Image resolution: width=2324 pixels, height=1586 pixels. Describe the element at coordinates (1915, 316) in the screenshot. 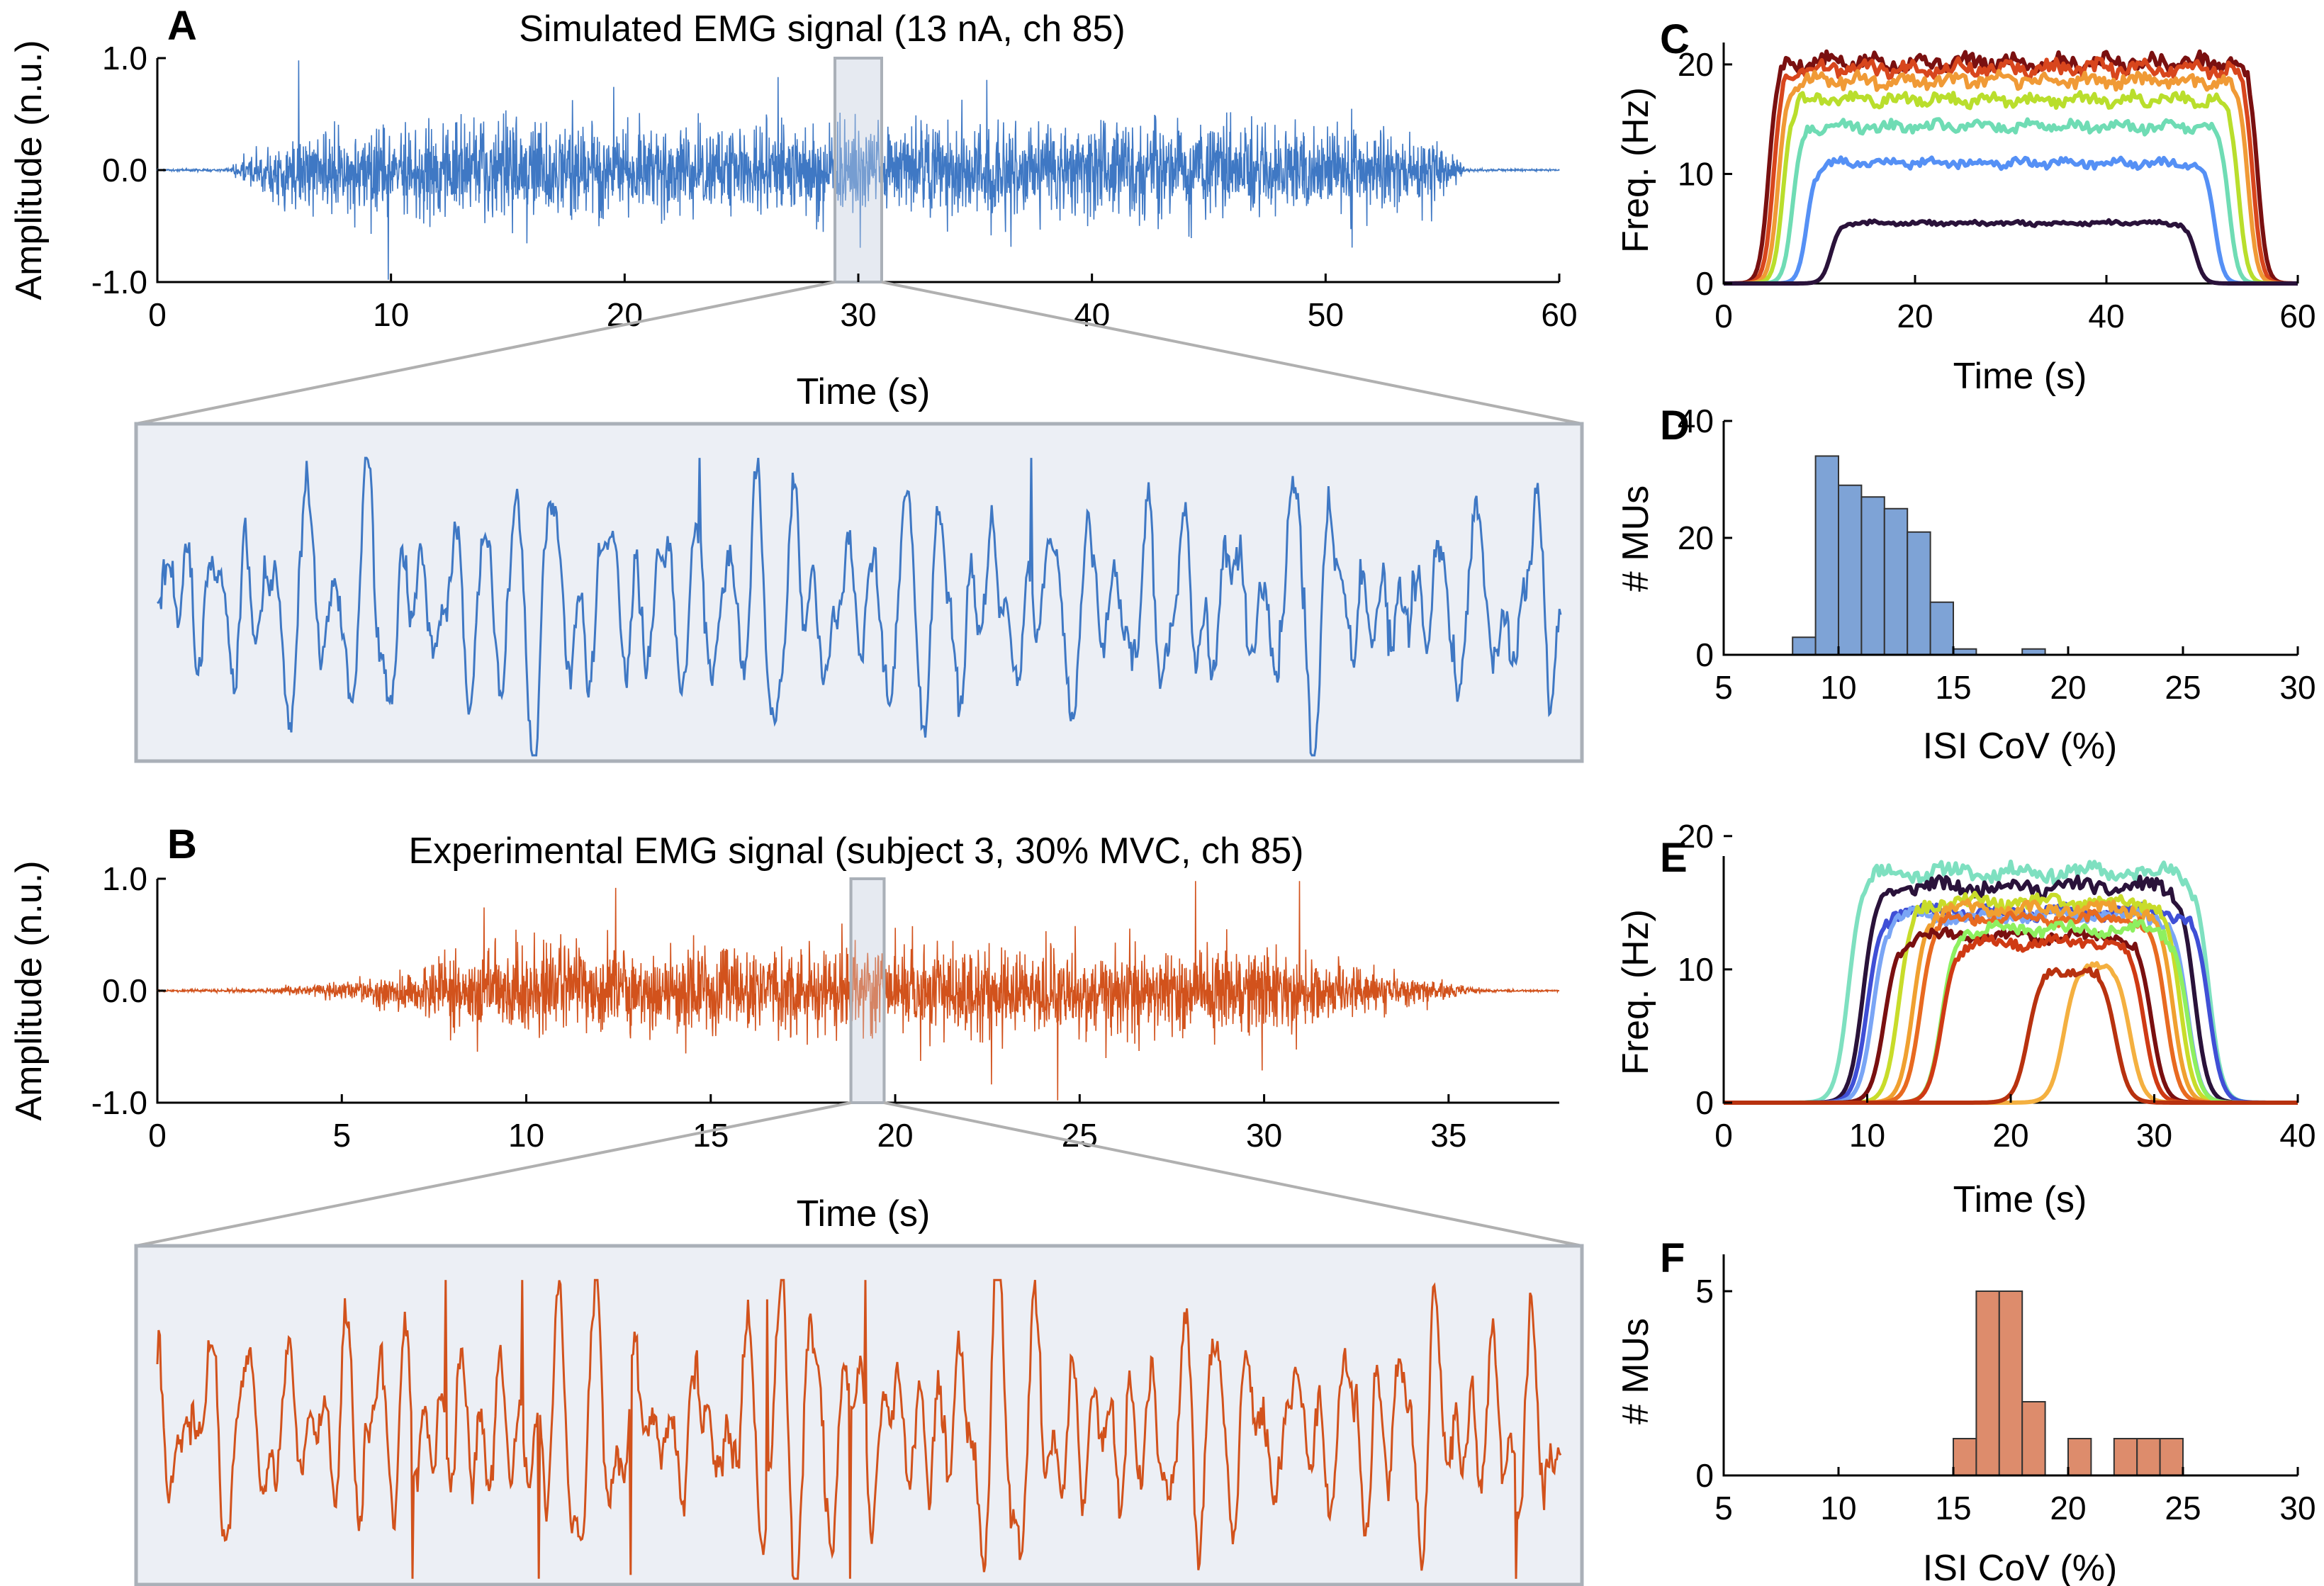

I see `panel-c-xtick-label: 20` at that location.